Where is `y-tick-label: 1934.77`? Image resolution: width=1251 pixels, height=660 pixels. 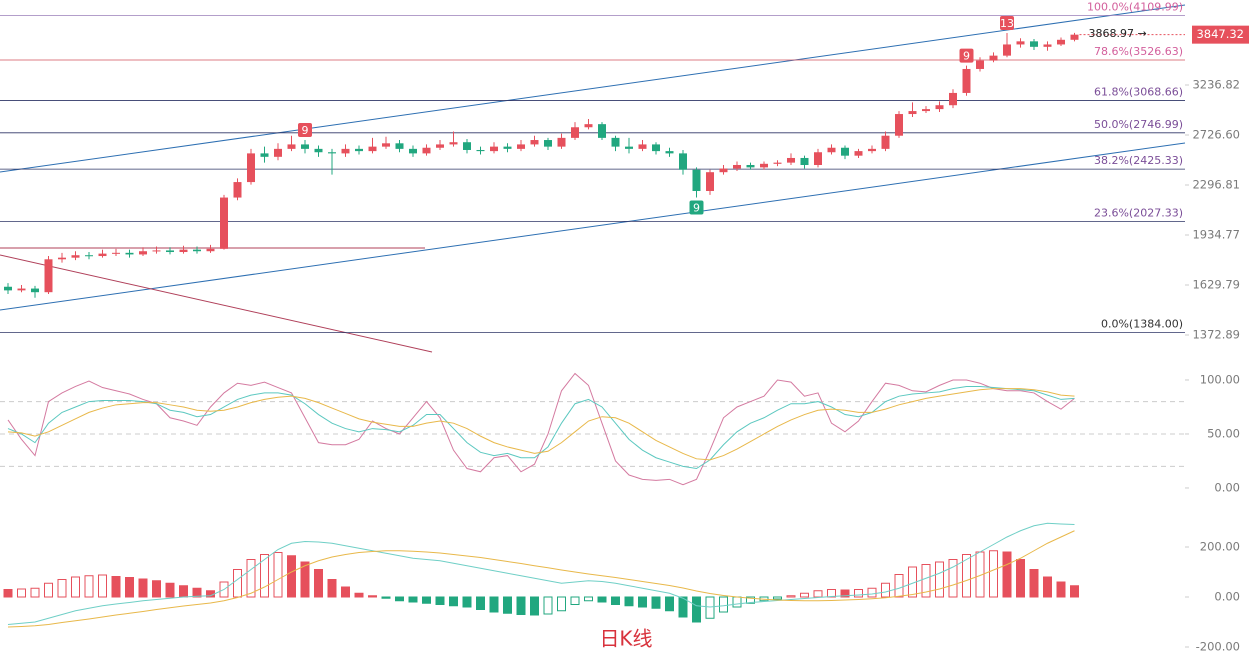
y-tick-label: 1934.77 is located at coordinates (1216, 234).